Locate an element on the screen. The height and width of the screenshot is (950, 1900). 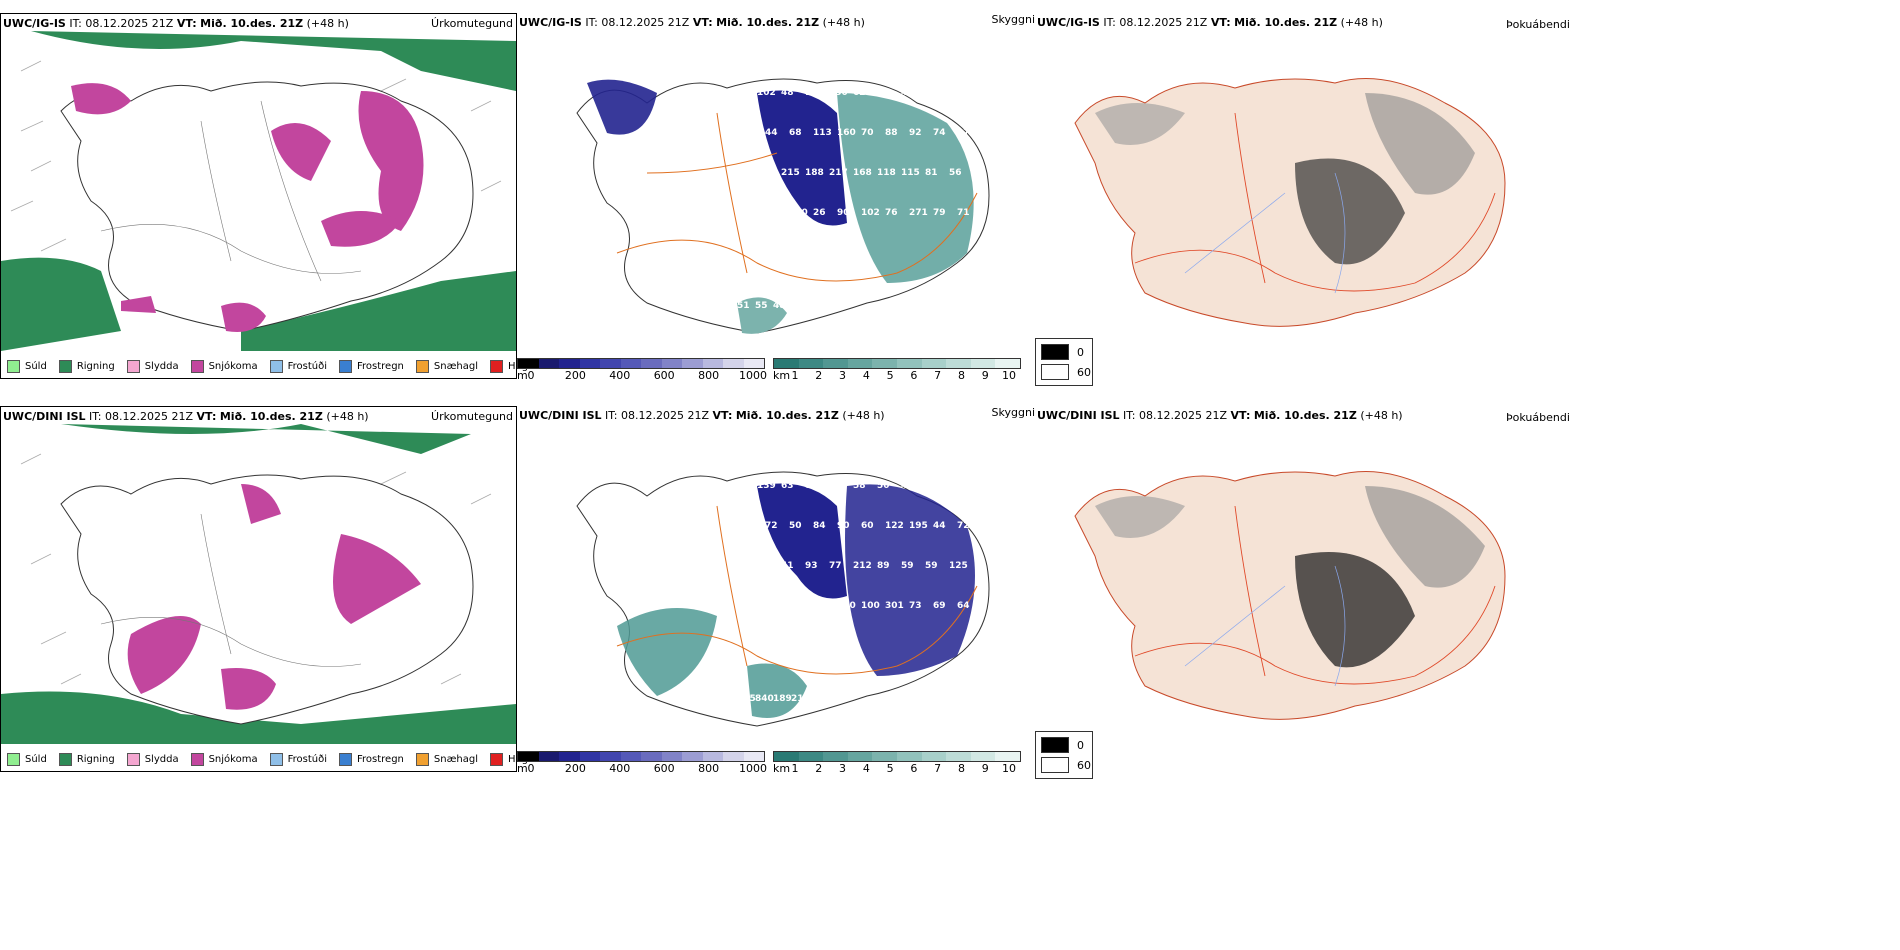
legend-item: Súld is located at coordinates (27, 366).